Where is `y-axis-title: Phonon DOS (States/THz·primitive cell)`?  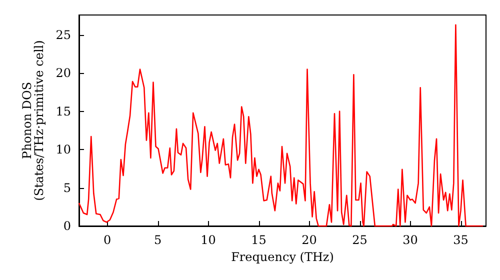
y-axis-title: Phonon DOS (States/THz·primitive cell) is located at coordinates (33, 120).